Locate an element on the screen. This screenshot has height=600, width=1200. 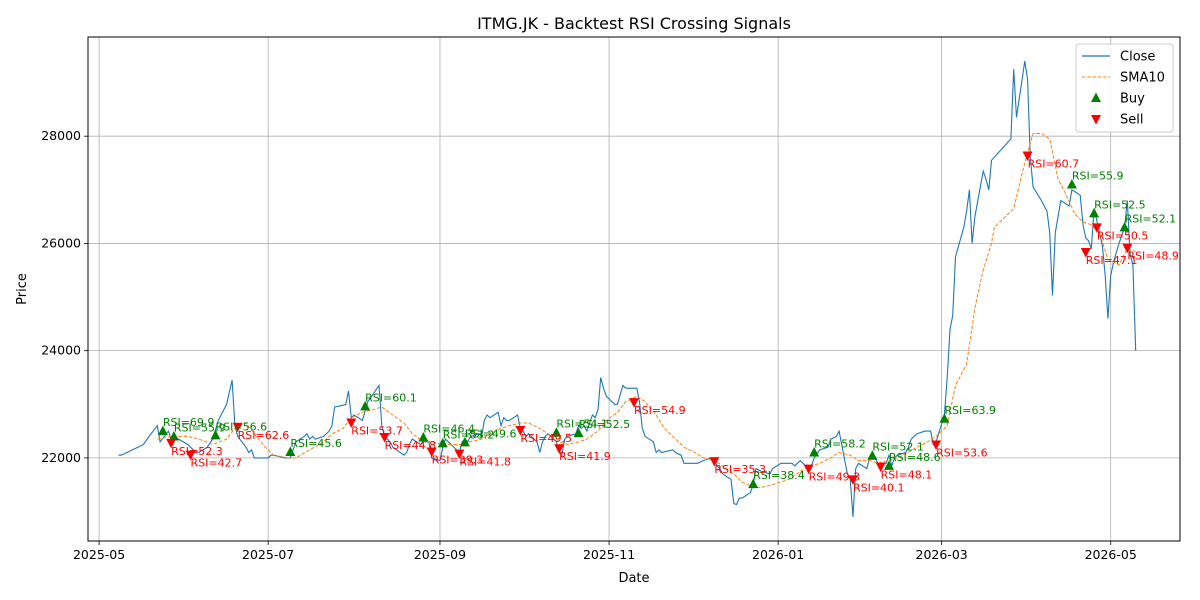
sell-annotation: RSI=42.7 is located at coordinates (217, 463).